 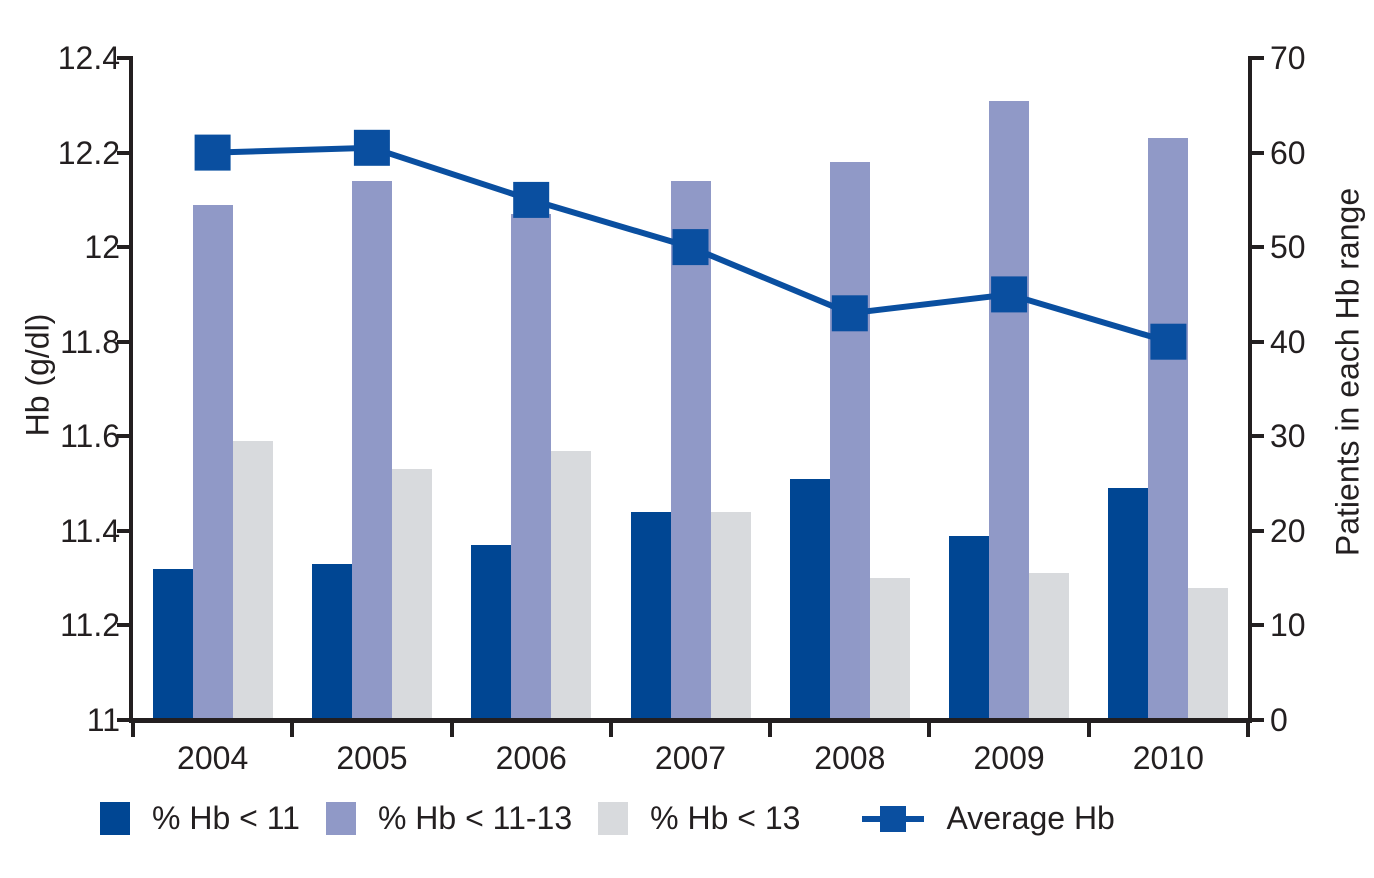 I want to click on right-axis-tick-label: 70, so click(x=1288, y=58).